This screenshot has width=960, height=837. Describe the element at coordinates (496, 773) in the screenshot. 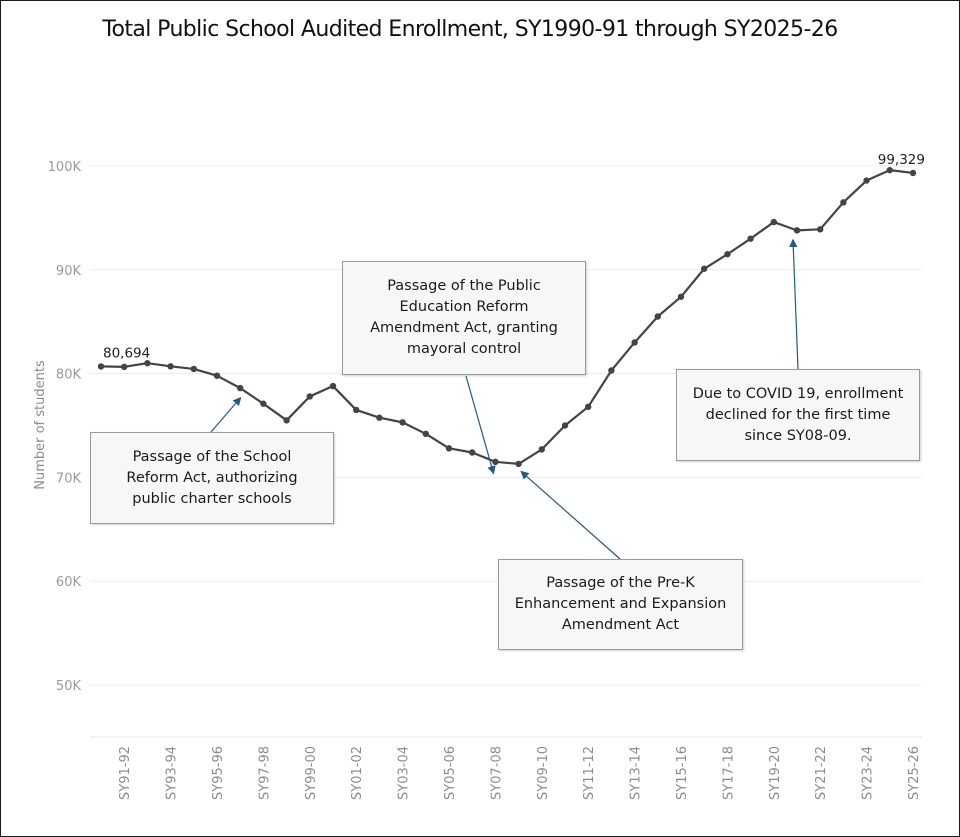

I see `x-tick-label: SY07-08` at that location.